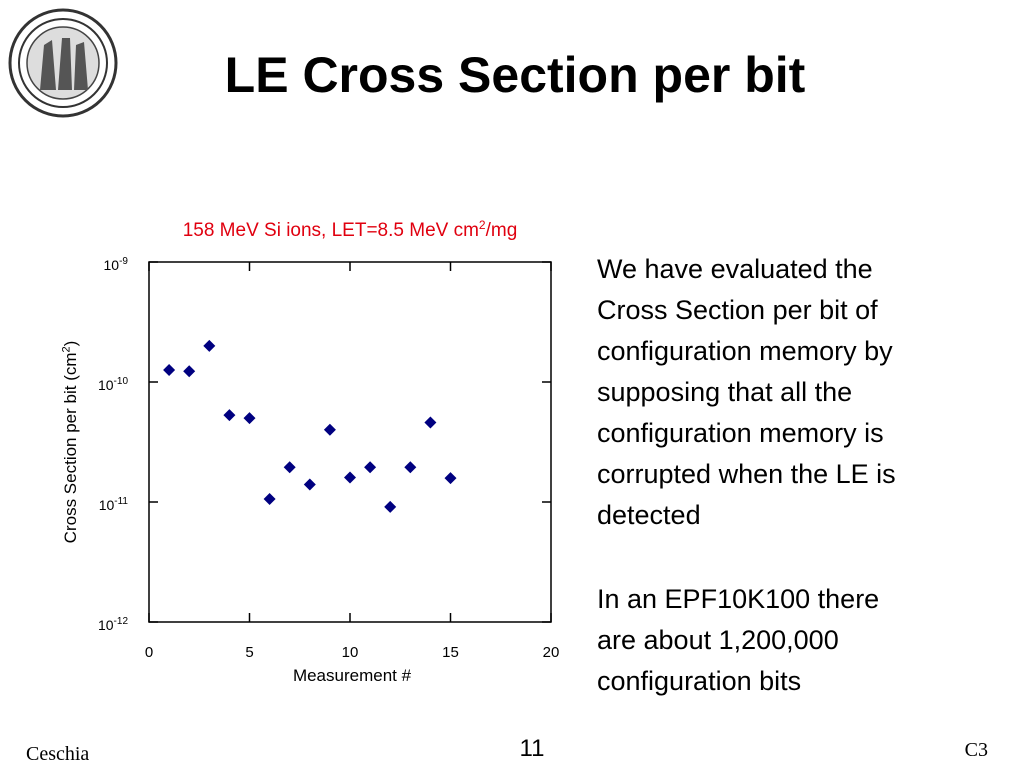 Image resolution: width=1024 pixels, height=768 pixels. I want to click on y-tick-label: 10-10, so click(113, 384).